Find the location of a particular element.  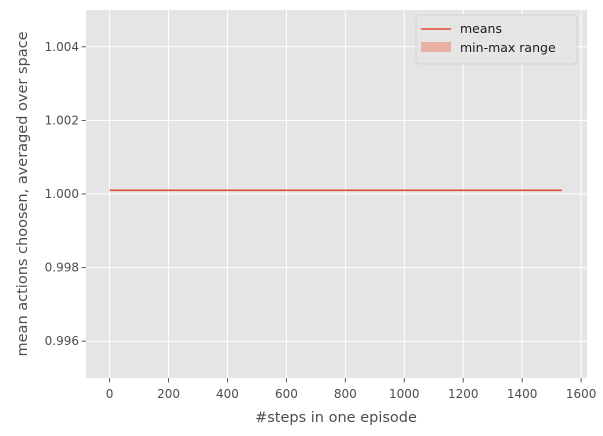

x-tick-label: 800 is located at coordinates (345, 394).